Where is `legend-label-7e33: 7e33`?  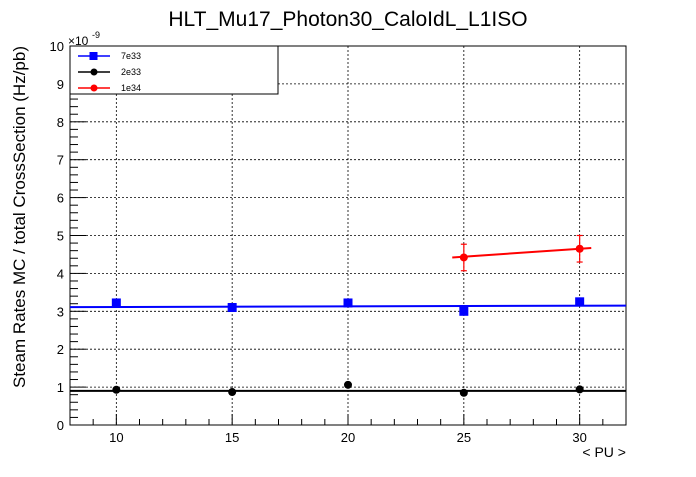 legend-label-7e33: 7e33 is located at coordinates (131, 56).